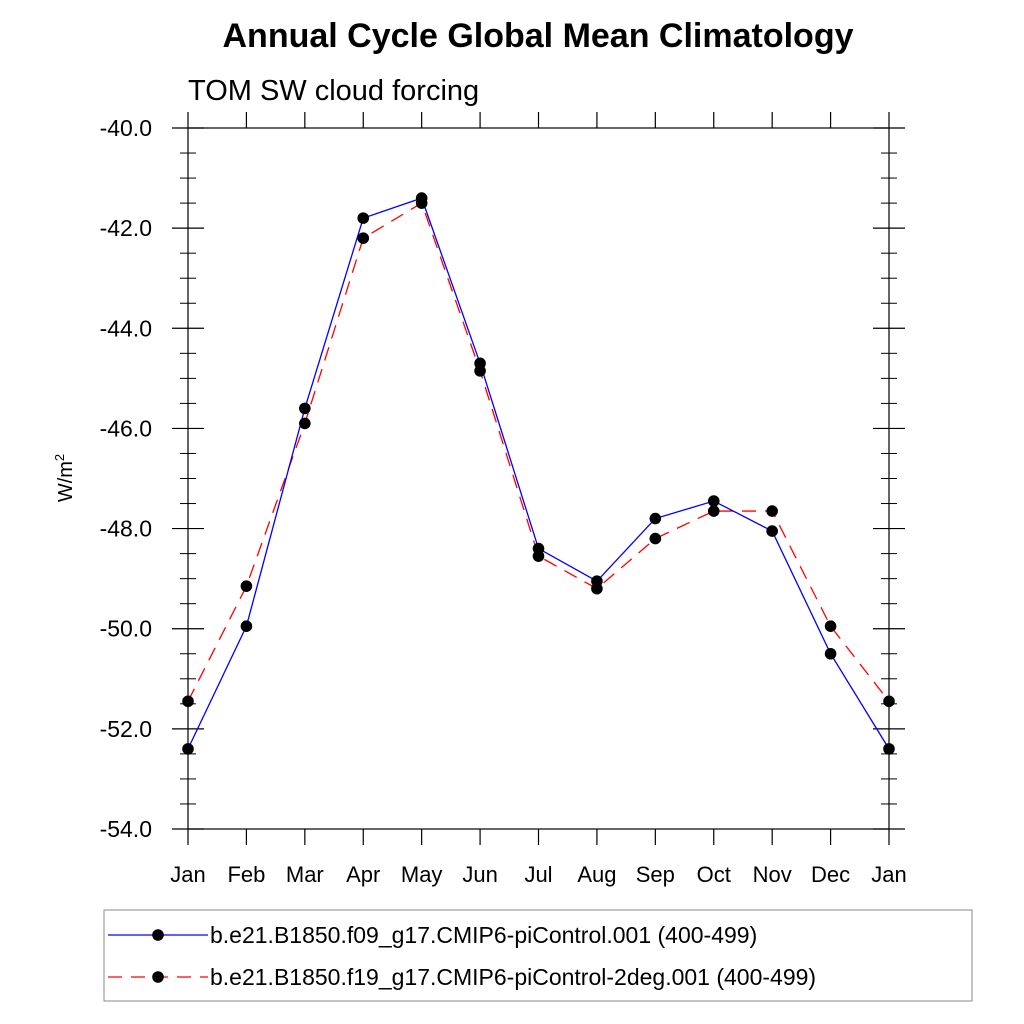 The height and width of the screenshot is (1024, 1024). What do you see at coordinates (830, 874) in the screenshot?
I see `x-tick-label: Dec` at bounding box center [830, 874].